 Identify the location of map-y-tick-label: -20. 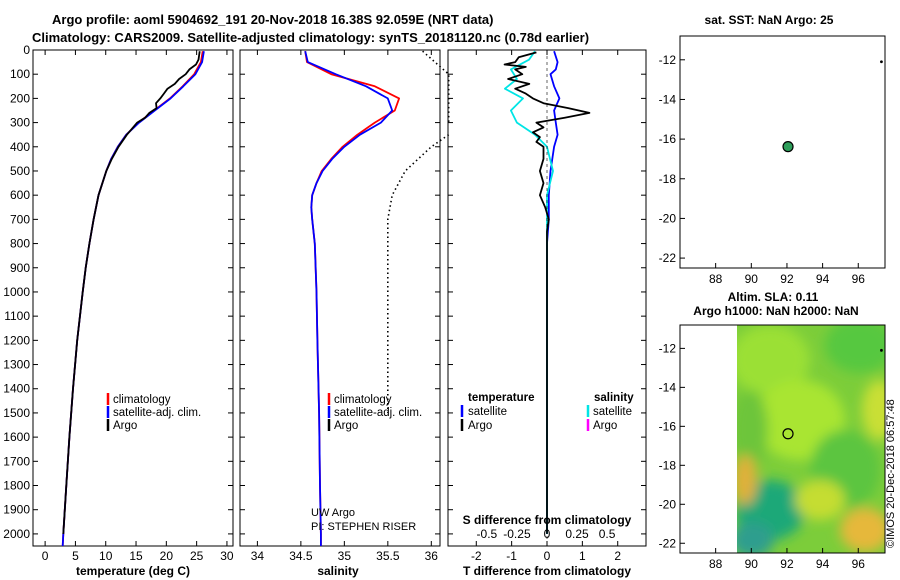
(668, 218).